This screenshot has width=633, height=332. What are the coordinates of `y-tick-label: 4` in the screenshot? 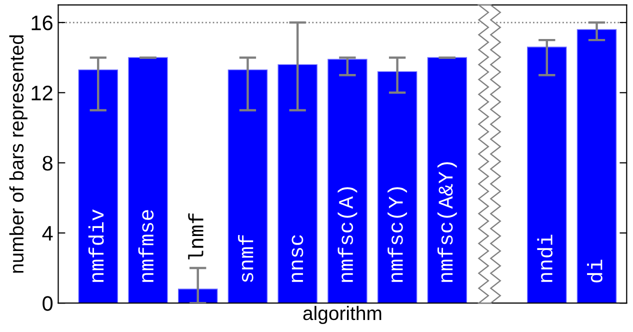 It's located at (47, 233).